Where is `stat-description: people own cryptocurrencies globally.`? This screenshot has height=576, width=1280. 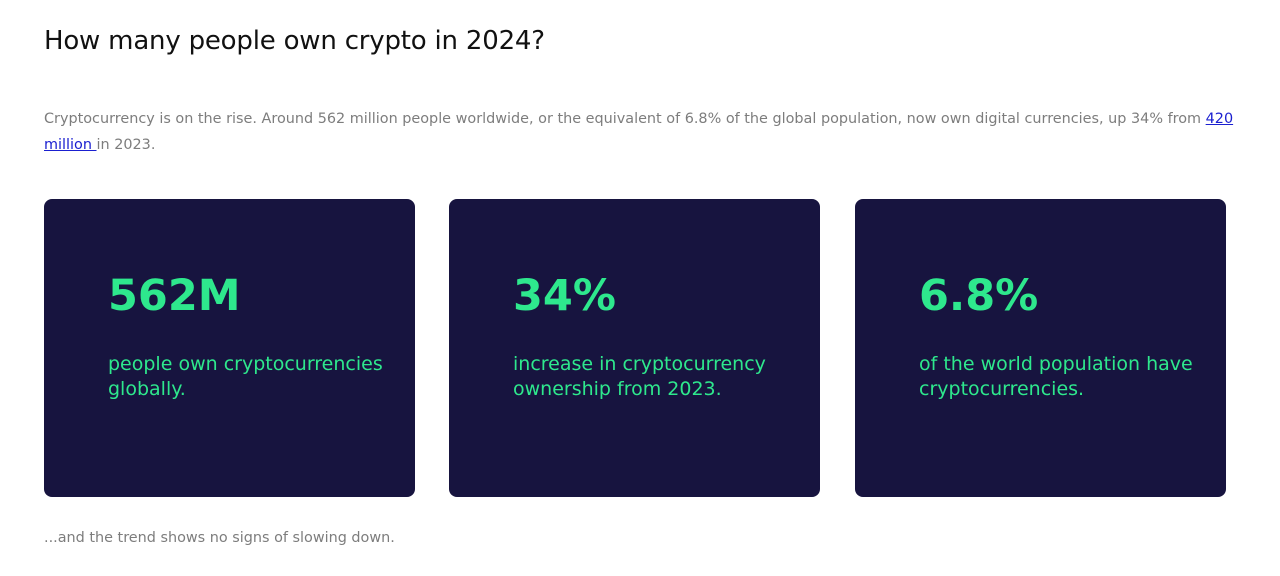 stat-description: people own cryptocurrencies globally. is located at coordinates (245, 376).